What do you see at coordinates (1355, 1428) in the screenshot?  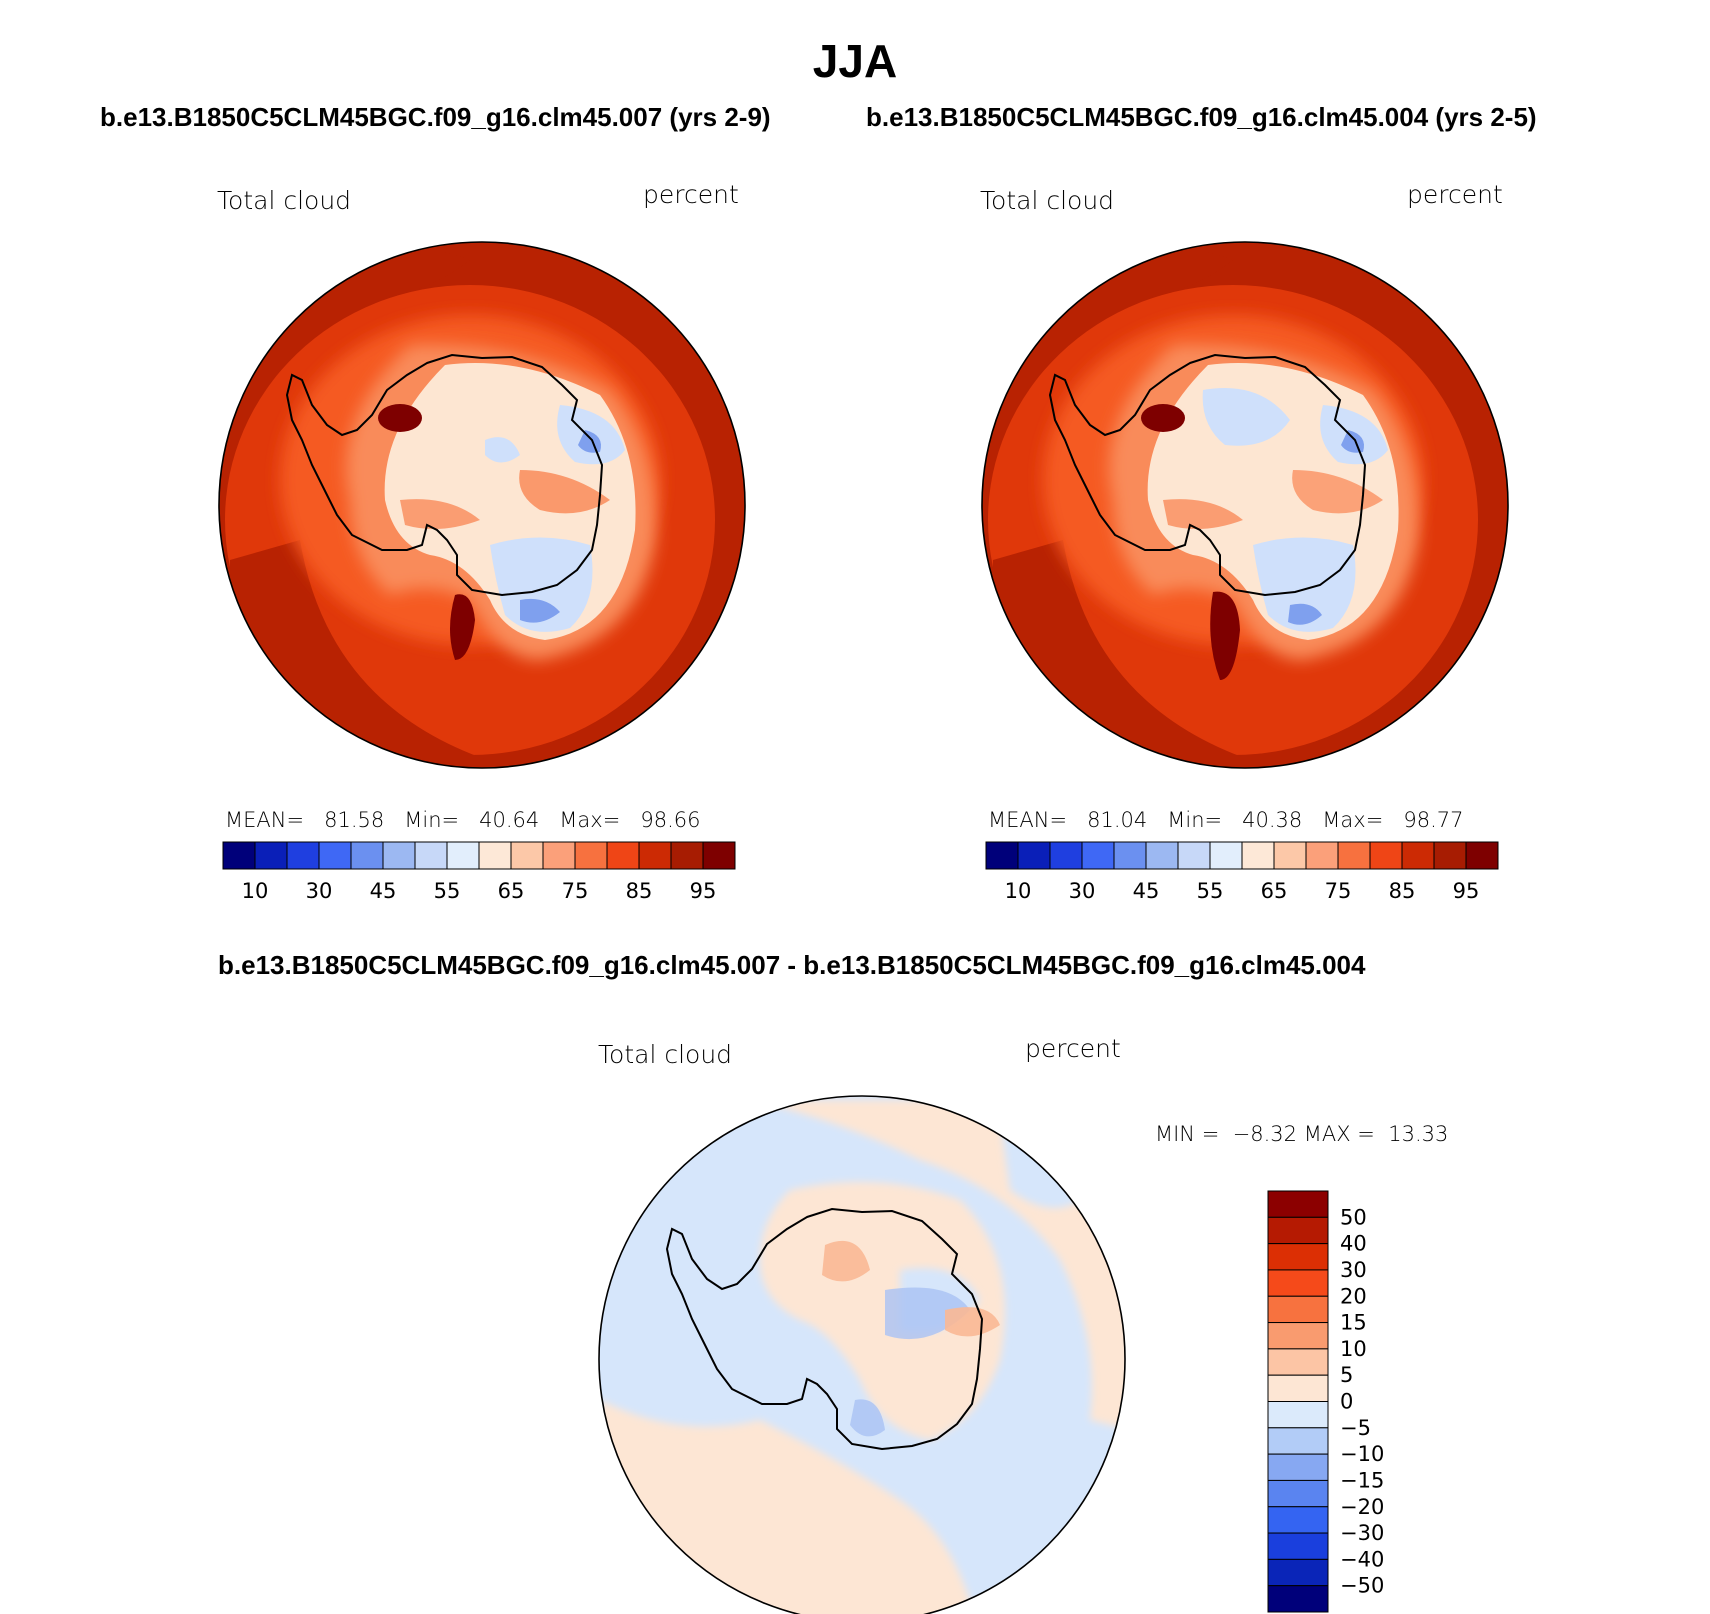 I see `difference-colorbar-tick-label: −5` at bounding box center [1355, 1428].